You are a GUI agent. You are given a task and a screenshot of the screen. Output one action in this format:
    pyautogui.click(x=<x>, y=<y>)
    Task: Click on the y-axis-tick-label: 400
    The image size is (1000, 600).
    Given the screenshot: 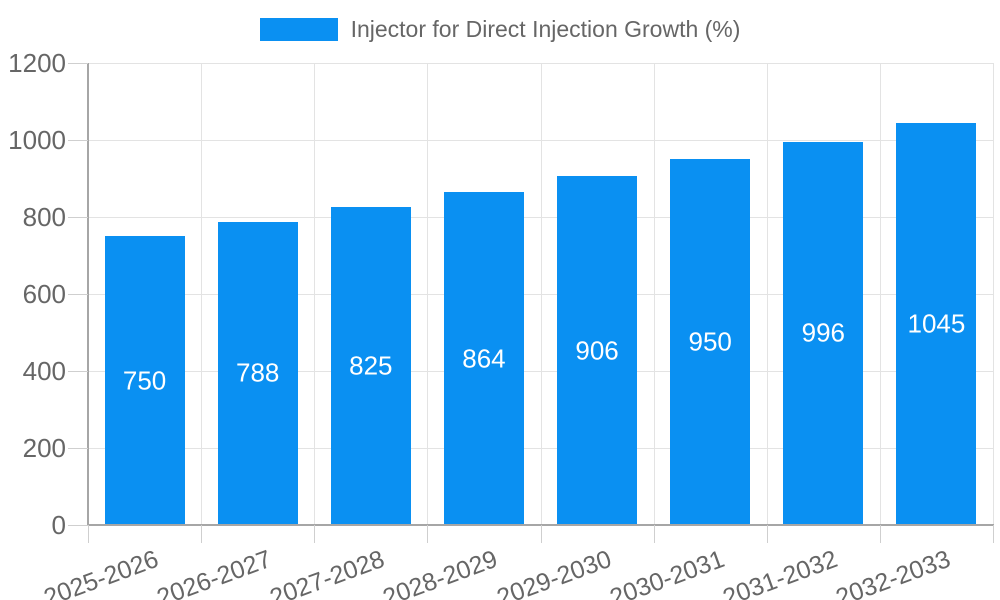 What is the action you would take?
    pyautogui.click(x=44, y=371)
    